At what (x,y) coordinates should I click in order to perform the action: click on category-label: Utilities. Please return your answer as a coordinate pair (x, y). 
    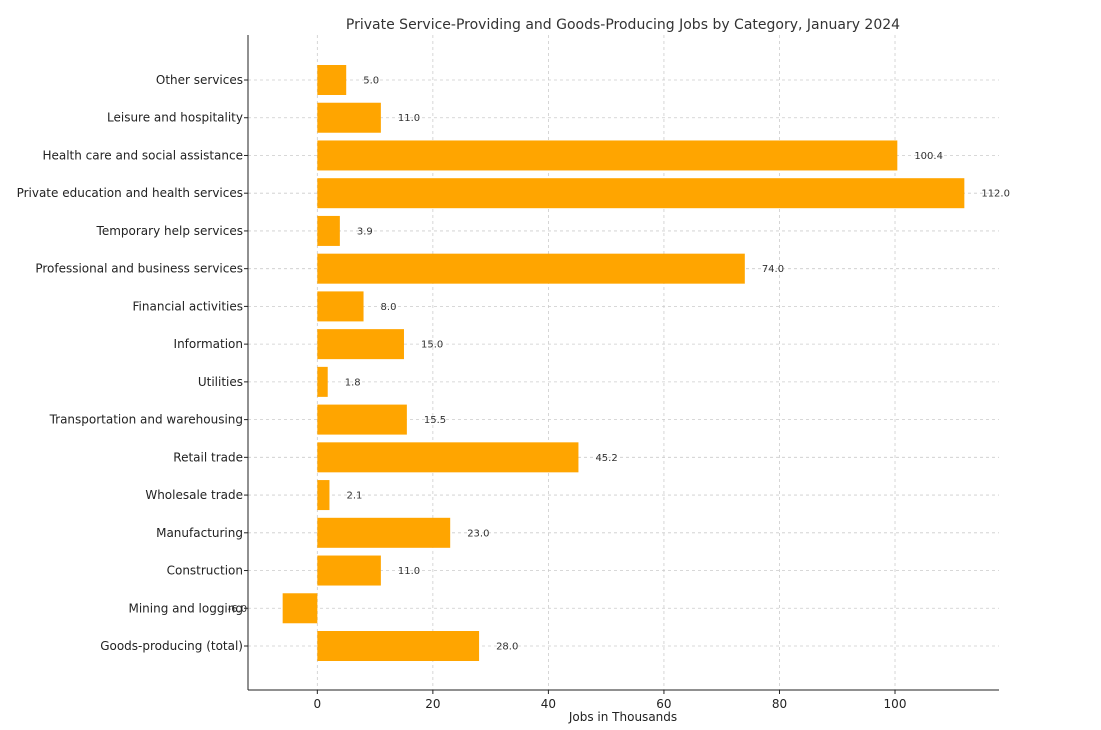
    Looking at the image, I should click on (220, 382).